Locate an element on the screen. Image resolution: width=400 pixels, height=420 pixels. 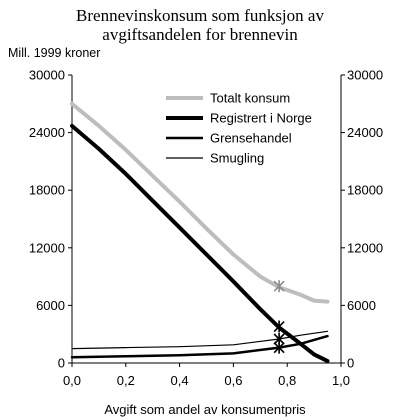
x-tick-label: 0,2 is located at coordinates (126, 380).